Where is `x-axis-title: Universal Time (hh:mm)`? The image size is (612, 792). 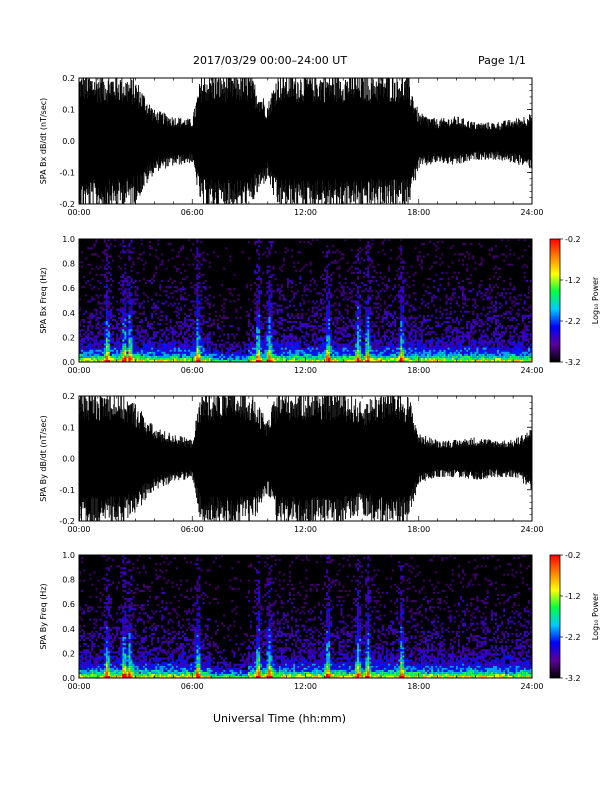
x-axis-title: Universal Time (hh:mm) is located at coordinates (279, 718).